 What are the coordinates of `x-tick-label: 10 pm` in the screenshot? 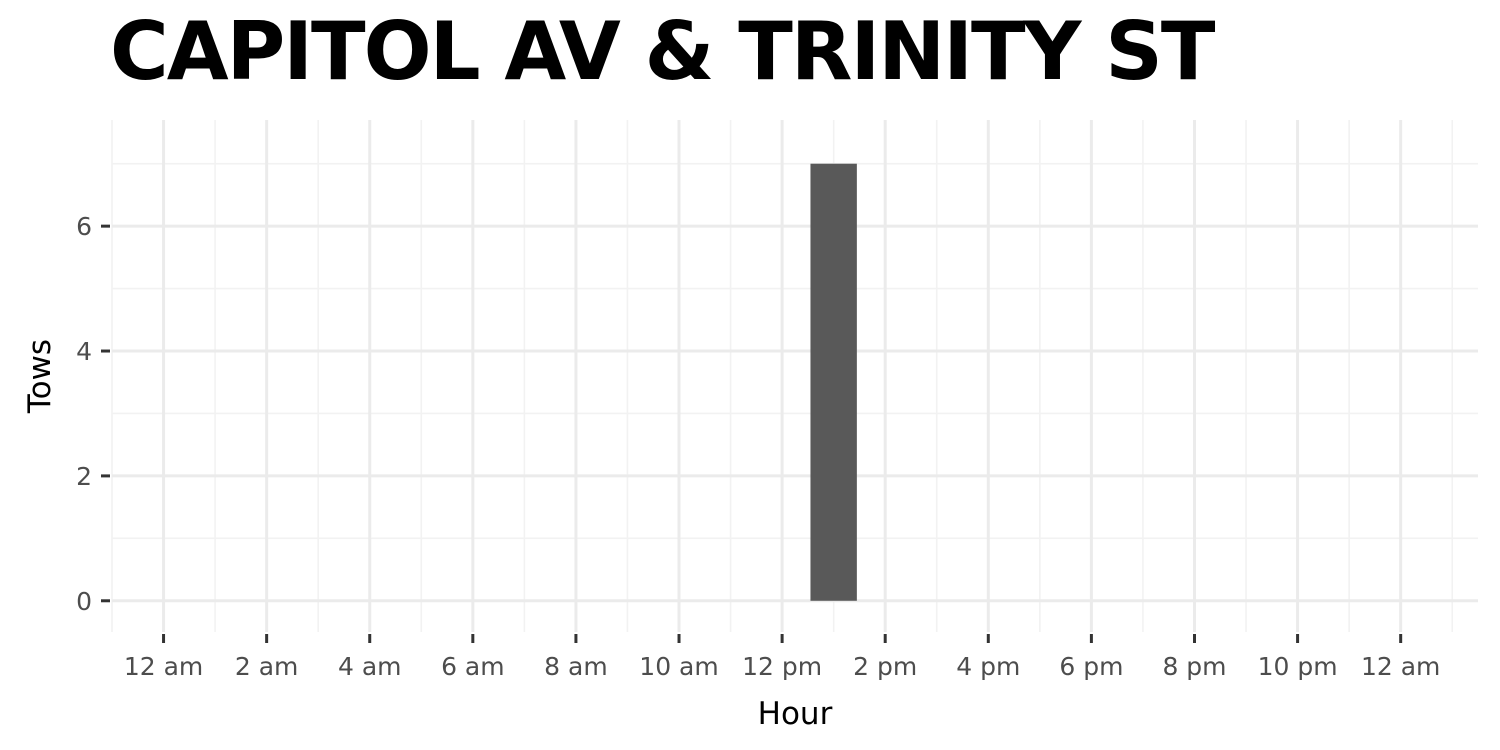 It's located at (1298, 666).